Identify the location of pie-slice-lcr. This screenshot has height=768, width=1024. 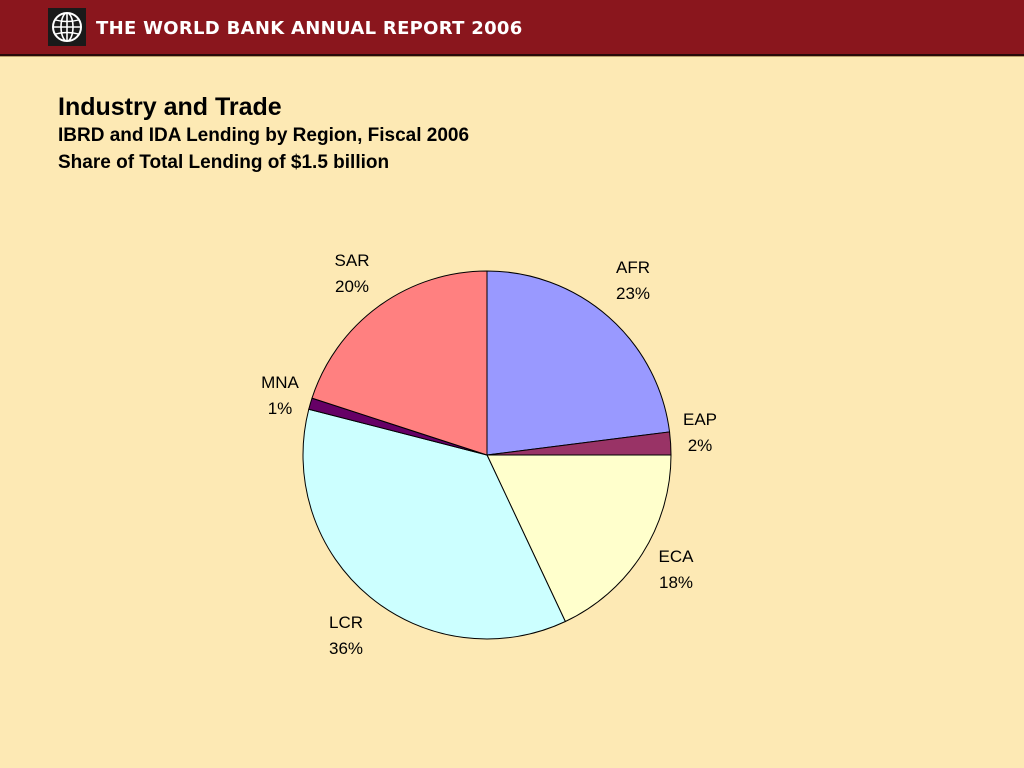
(434, 524).